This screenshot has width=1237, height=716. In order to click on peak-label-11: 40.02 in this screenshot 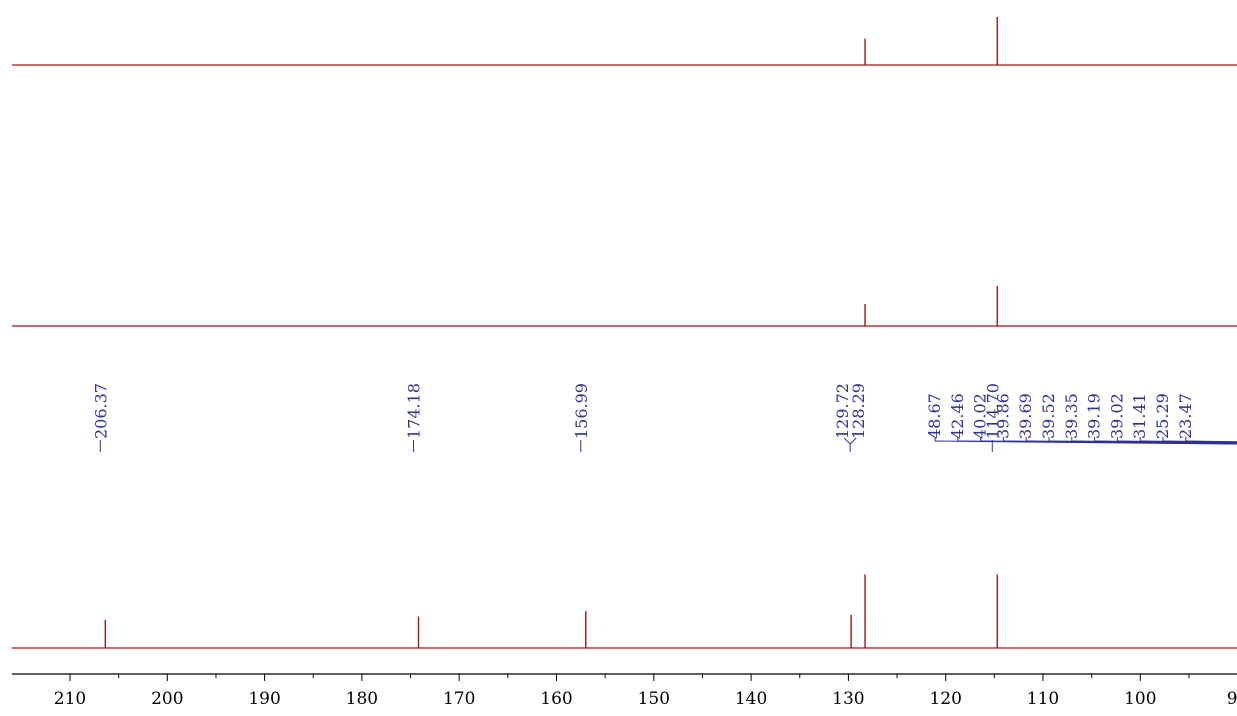, I will do `click(980, 416)`.